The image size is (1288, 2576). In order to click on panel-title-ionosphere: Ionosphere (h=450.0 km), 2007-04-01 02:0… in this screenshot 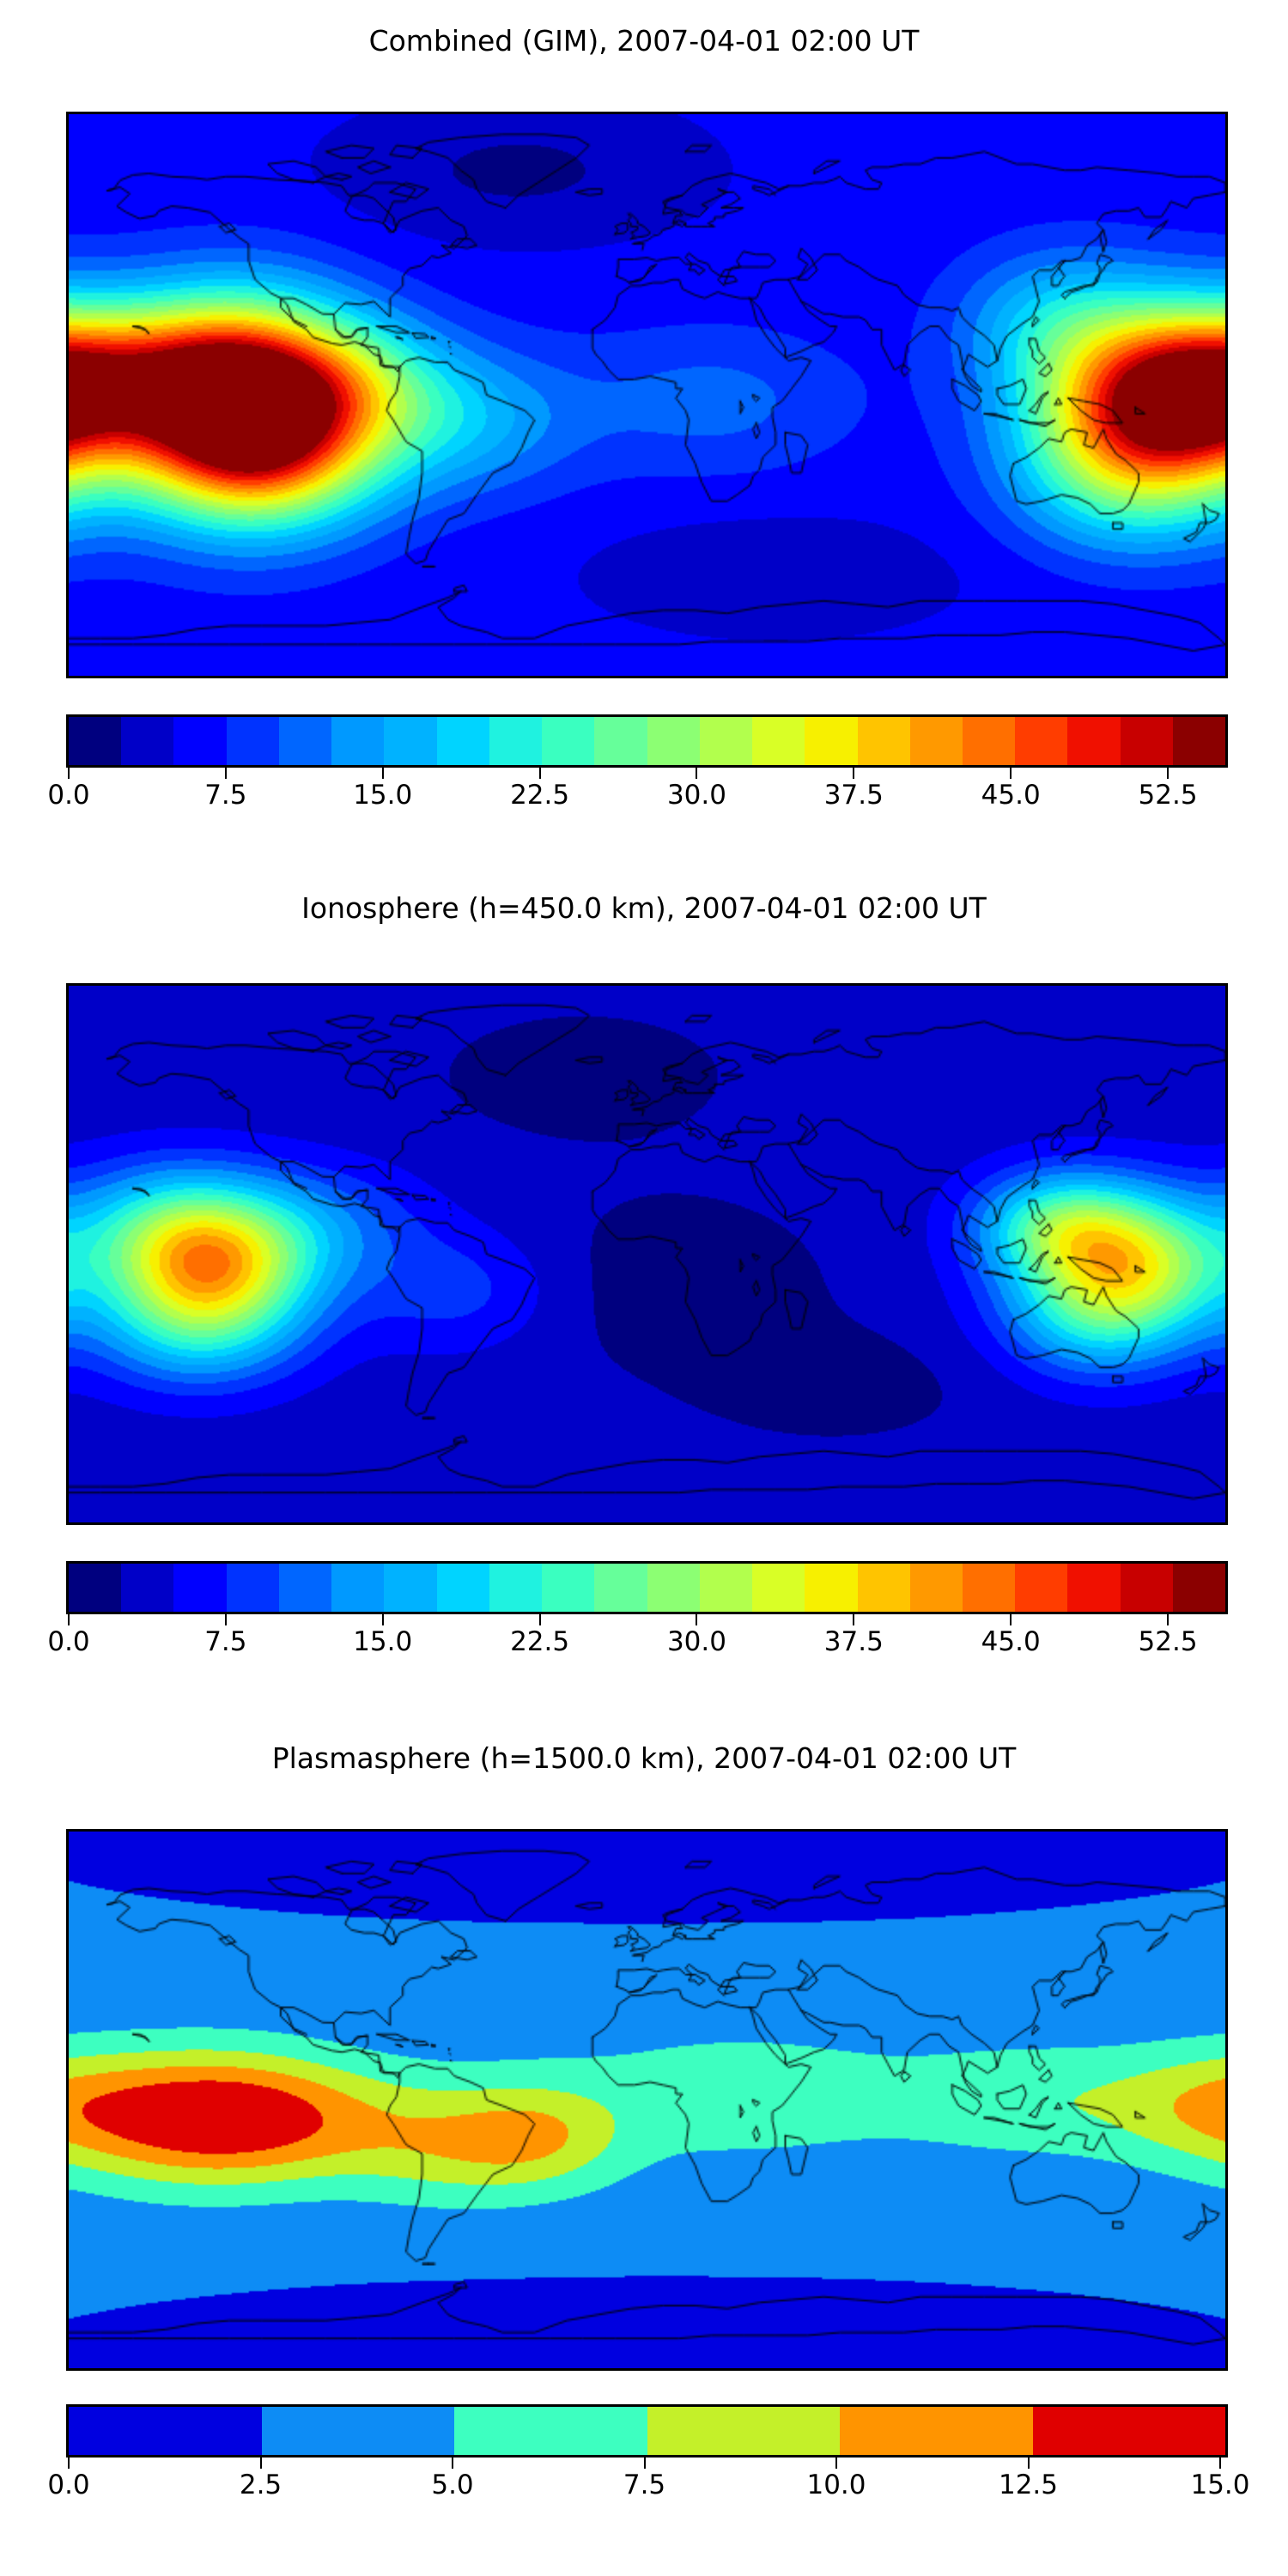, I will do `click(644, 908)`.